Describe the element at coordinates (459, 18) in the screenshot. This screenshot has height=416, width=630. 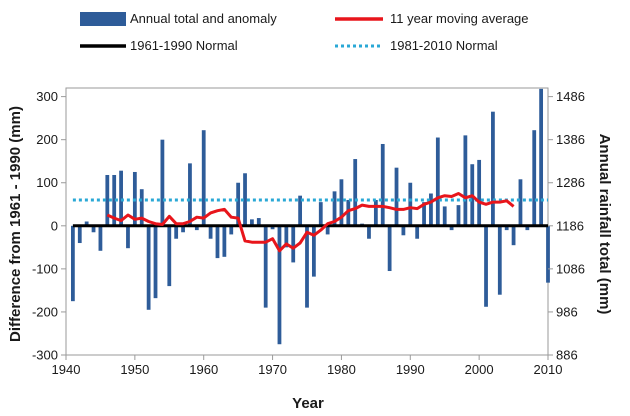
I see `legend-label-moving-average: 11 year moving average` at that location.